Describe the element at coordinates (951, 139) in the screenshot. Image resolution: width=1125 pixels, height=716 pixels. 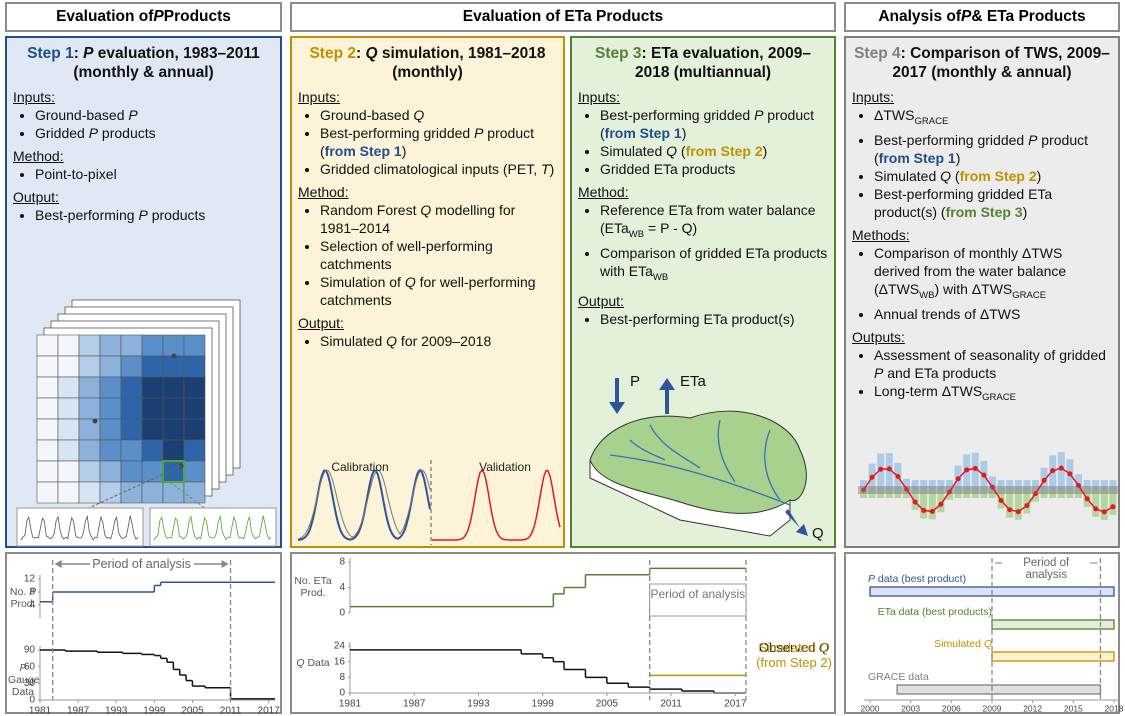
I see `text-run: Best-performing gridded` at that location.